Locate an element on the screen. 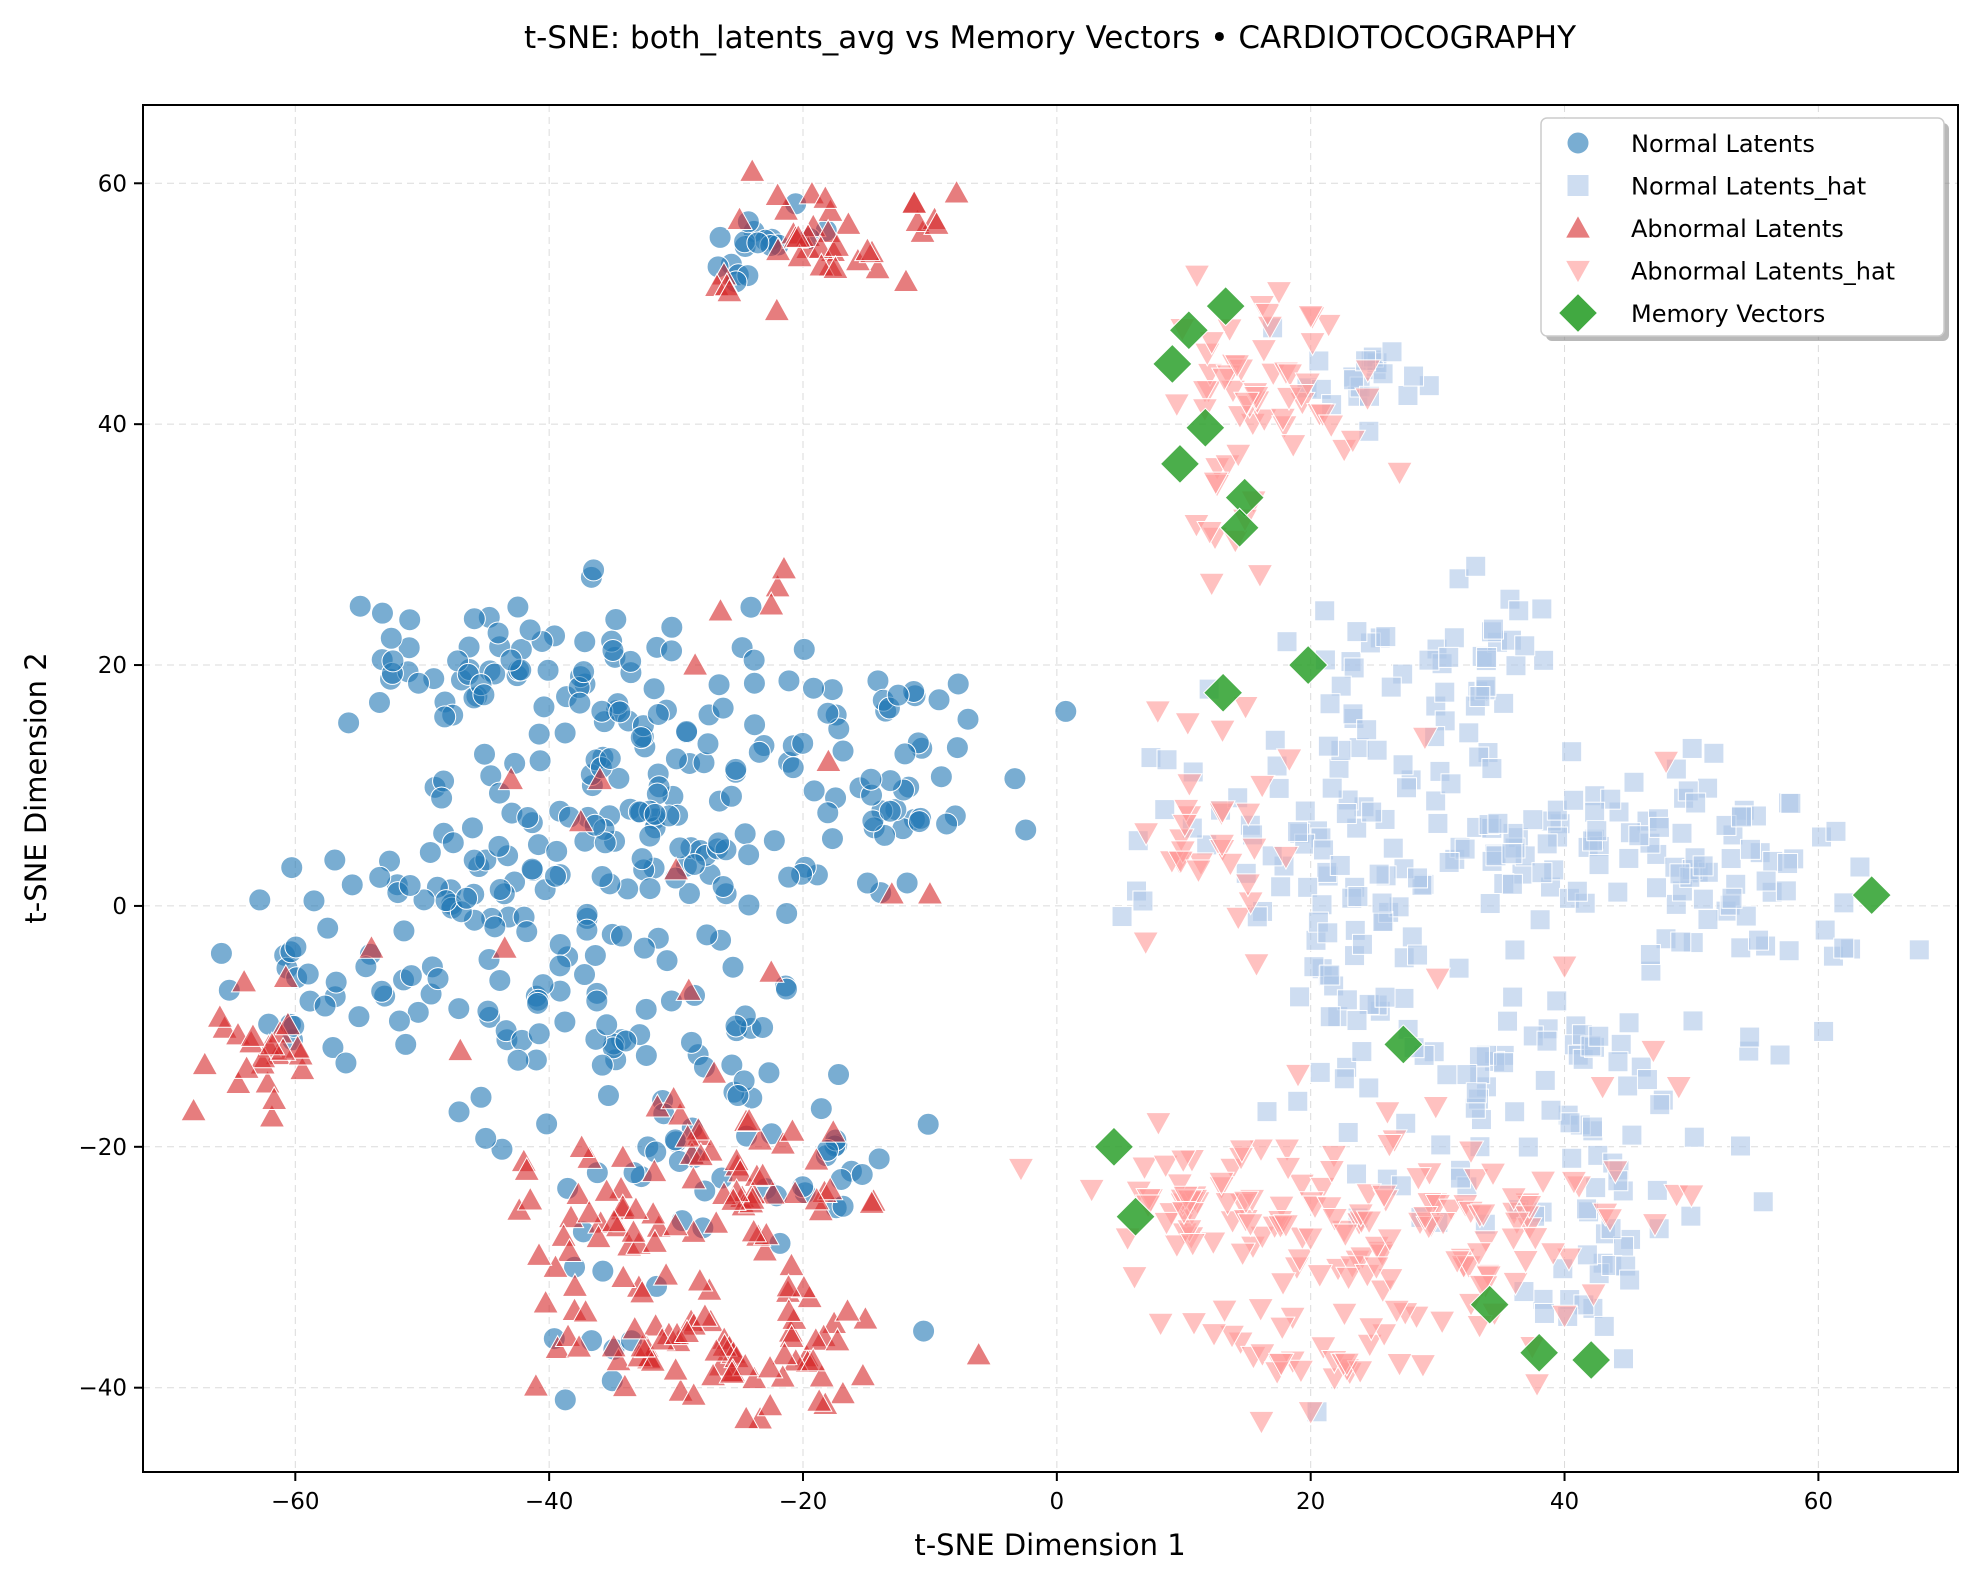  x-axis-label: t-SNE Dimension 1 is located at coordinates (1049, 1545).